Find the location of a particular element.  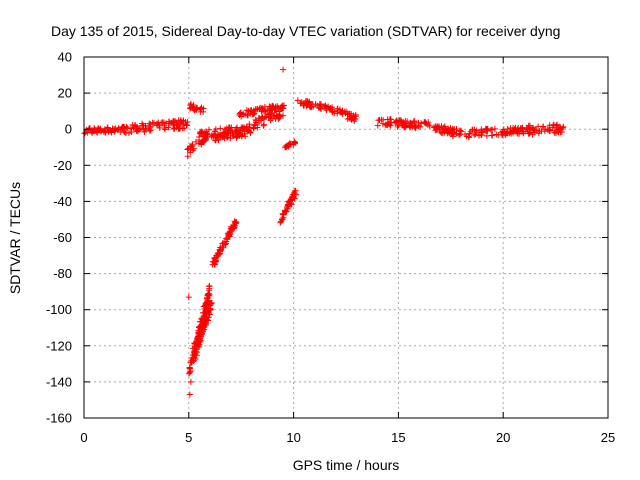

x-tick-label: 15 is located at coordinates (398, 437).